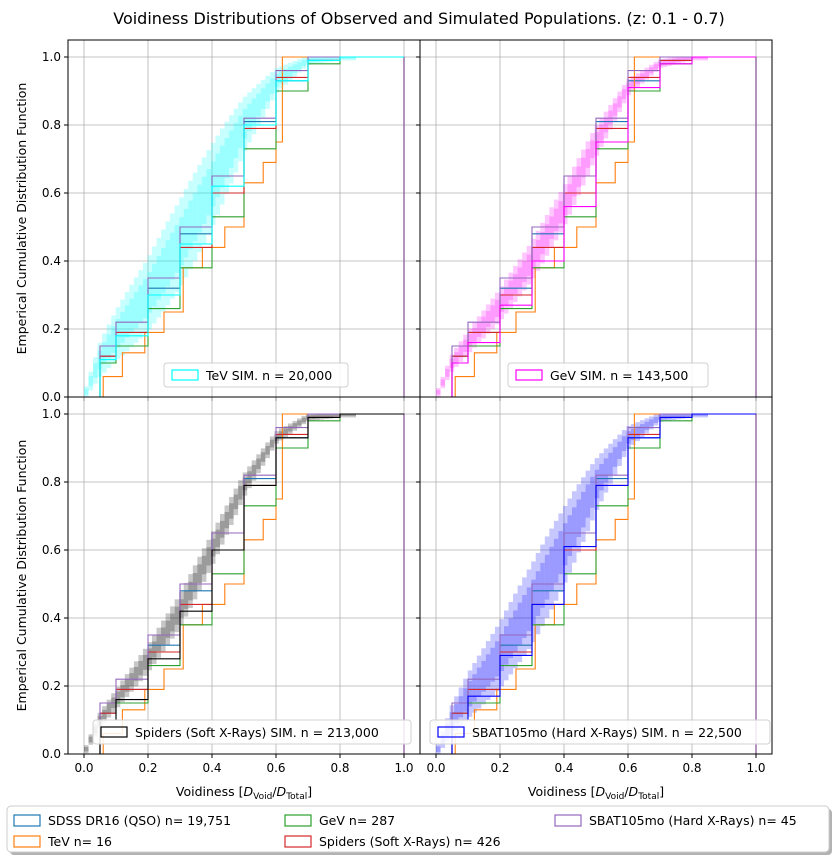  What do you see at coordinates (418, 829) in the screenshot?
I see `legend-frame` at bounding box center [418, 829].